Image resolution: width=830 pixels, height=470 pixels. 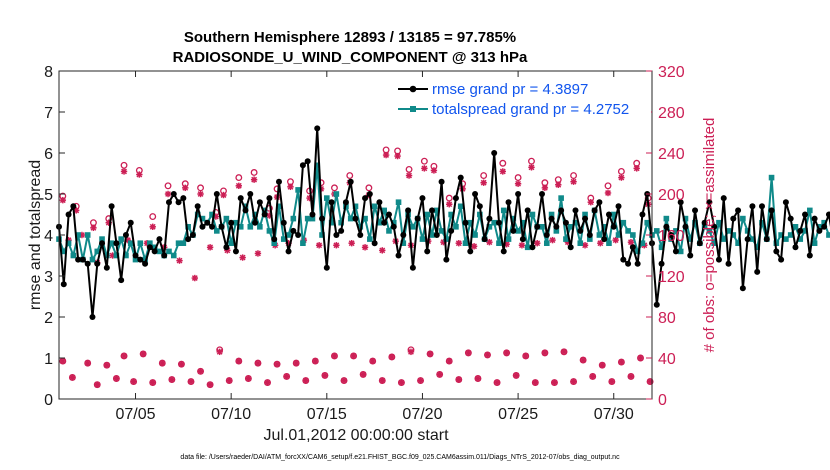 What do you see at coordinates (510, 89) in the screenshot?
I see `legend-rmse-label: rmse grand pr = 4.3897` at bounding box center [510, 89].